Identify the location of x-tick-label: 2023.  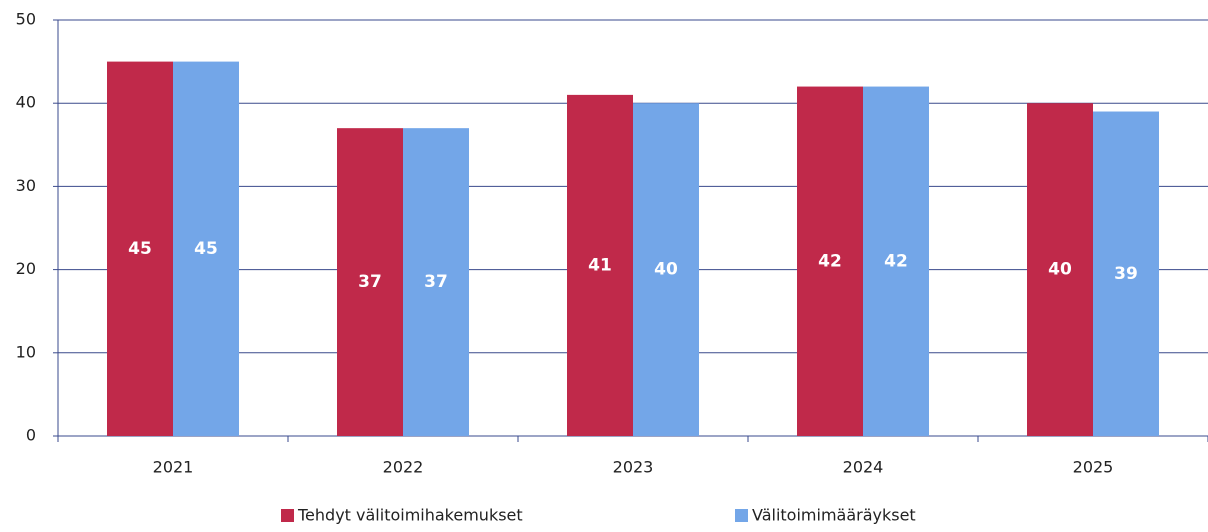
(633, 467).